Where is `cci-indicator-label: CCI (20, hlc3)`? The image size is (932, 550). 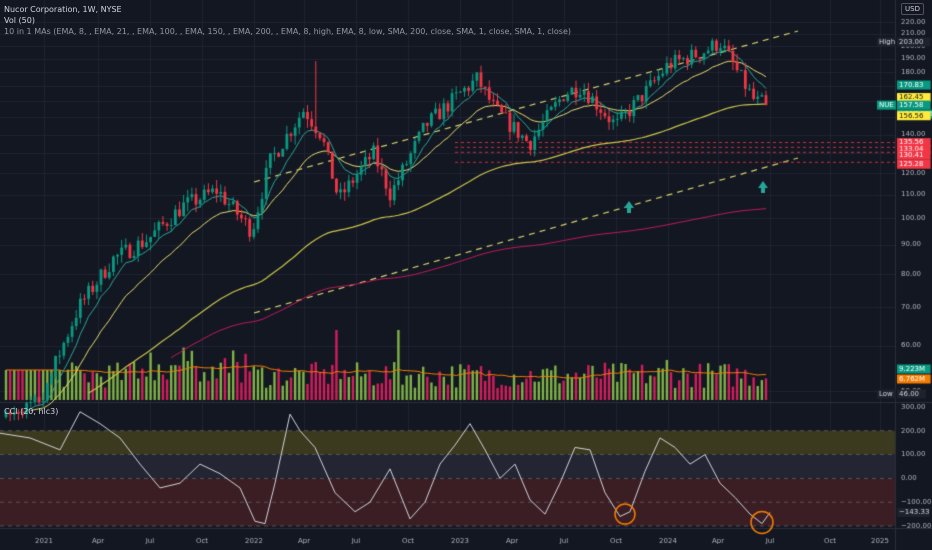 cci-indicator-label: CCI (20, hlc3) is located at coordinates (31, 411).